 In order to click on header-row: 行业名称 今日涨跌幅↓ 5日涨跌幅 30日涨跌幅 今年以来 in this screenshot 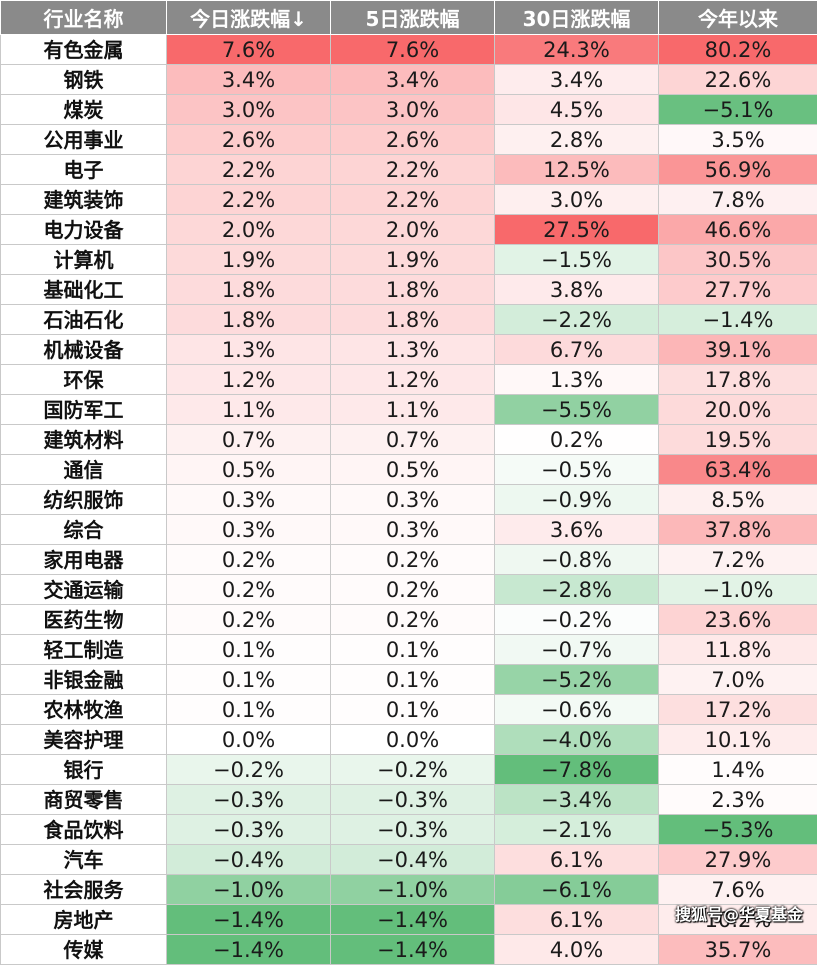, I will do `click(409, 18)`.